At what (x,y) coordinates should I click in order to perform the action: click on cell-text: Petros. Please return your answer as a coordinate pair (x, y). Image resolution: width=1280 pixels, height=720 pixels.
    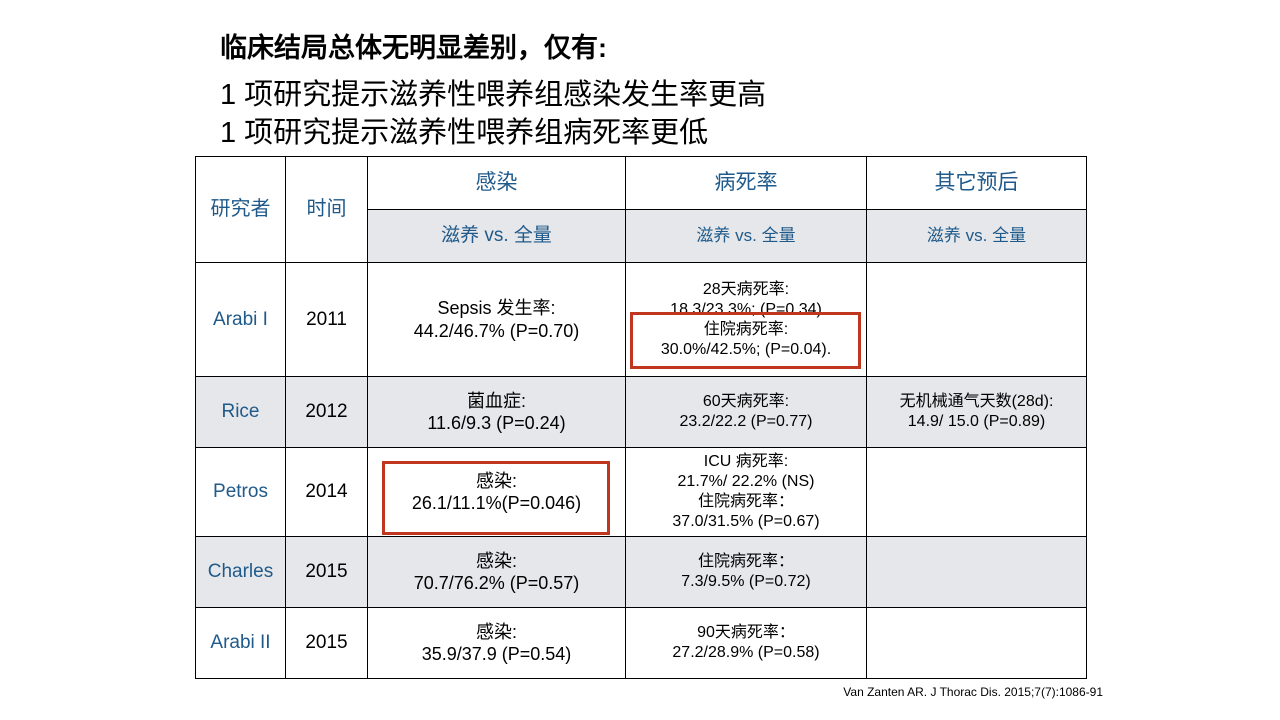
    Looking at the image, I should click on (240, 492).